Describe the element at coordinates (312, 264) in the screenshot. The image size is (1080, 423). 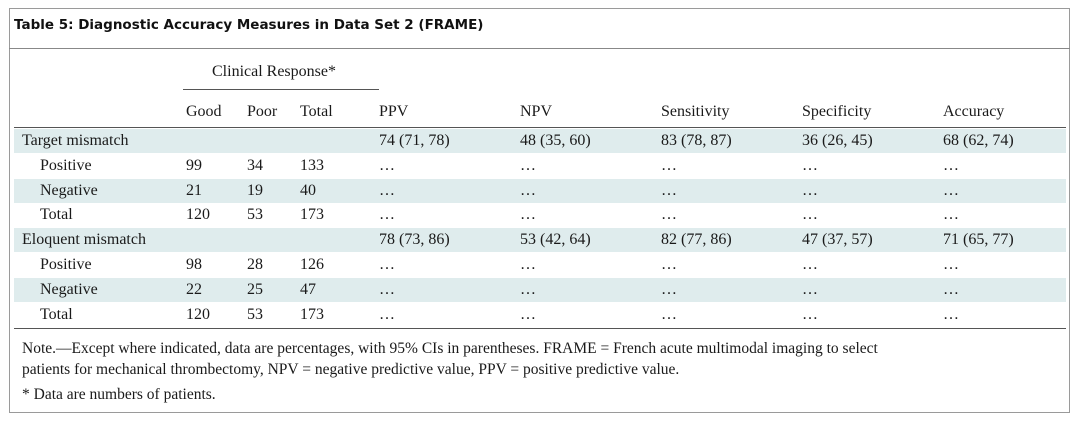
I see `table-cell: 126` at that location.